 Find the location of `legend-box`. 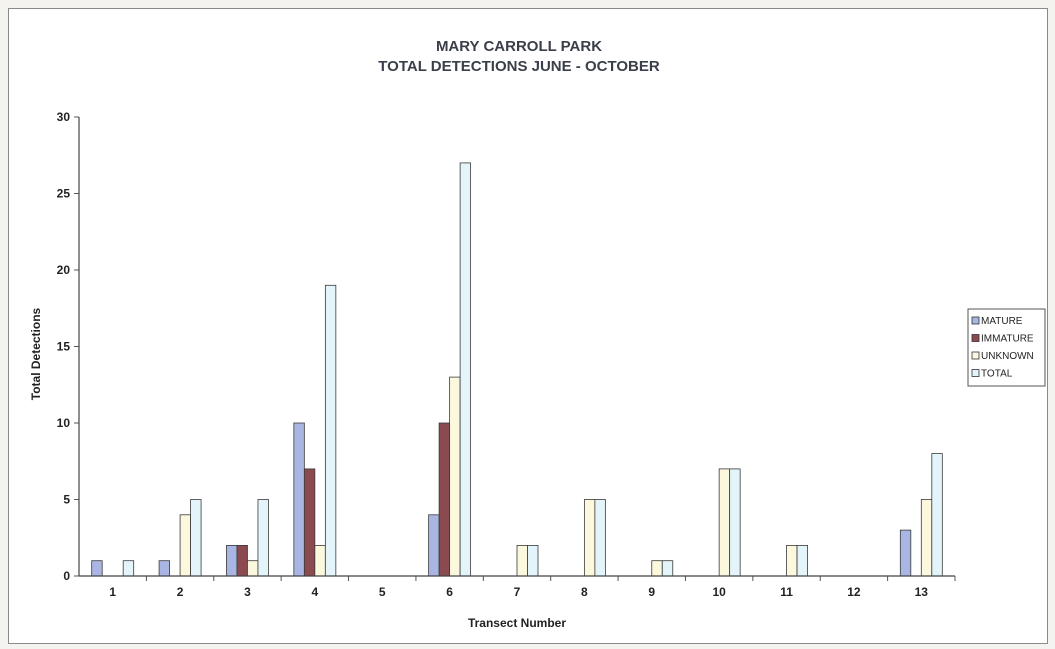

legend-box is located at coordinates (1006, 347).